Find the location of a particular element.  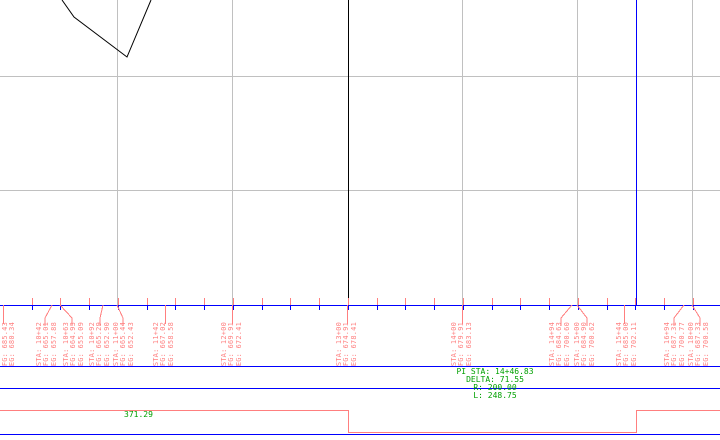

station-label-line: EG: 652.90 is located at coordinates (106, 343).